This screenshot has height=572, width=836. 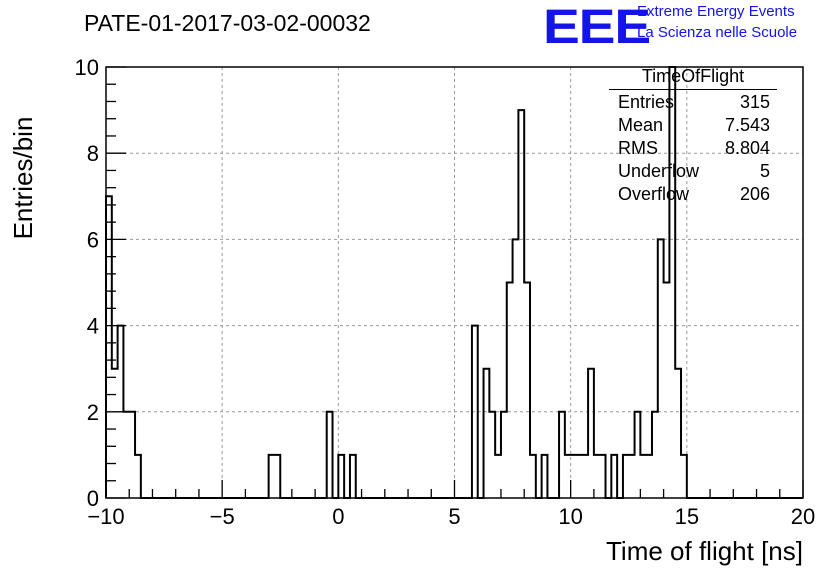 I want to click on y-tick-label: 0, so click(x=93, y=498).